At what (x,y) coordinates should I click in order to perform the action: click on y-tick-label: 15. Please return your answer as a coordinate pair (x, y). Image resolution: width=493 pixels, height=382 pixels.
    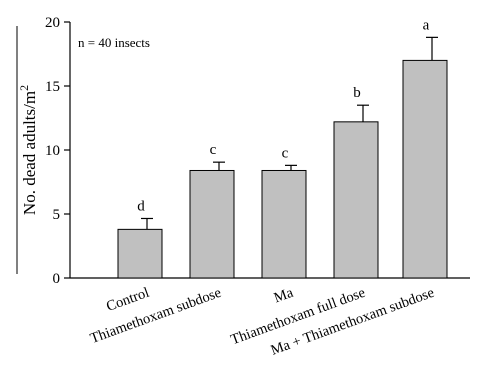
    Looking at the image, I should click on (52, 87).